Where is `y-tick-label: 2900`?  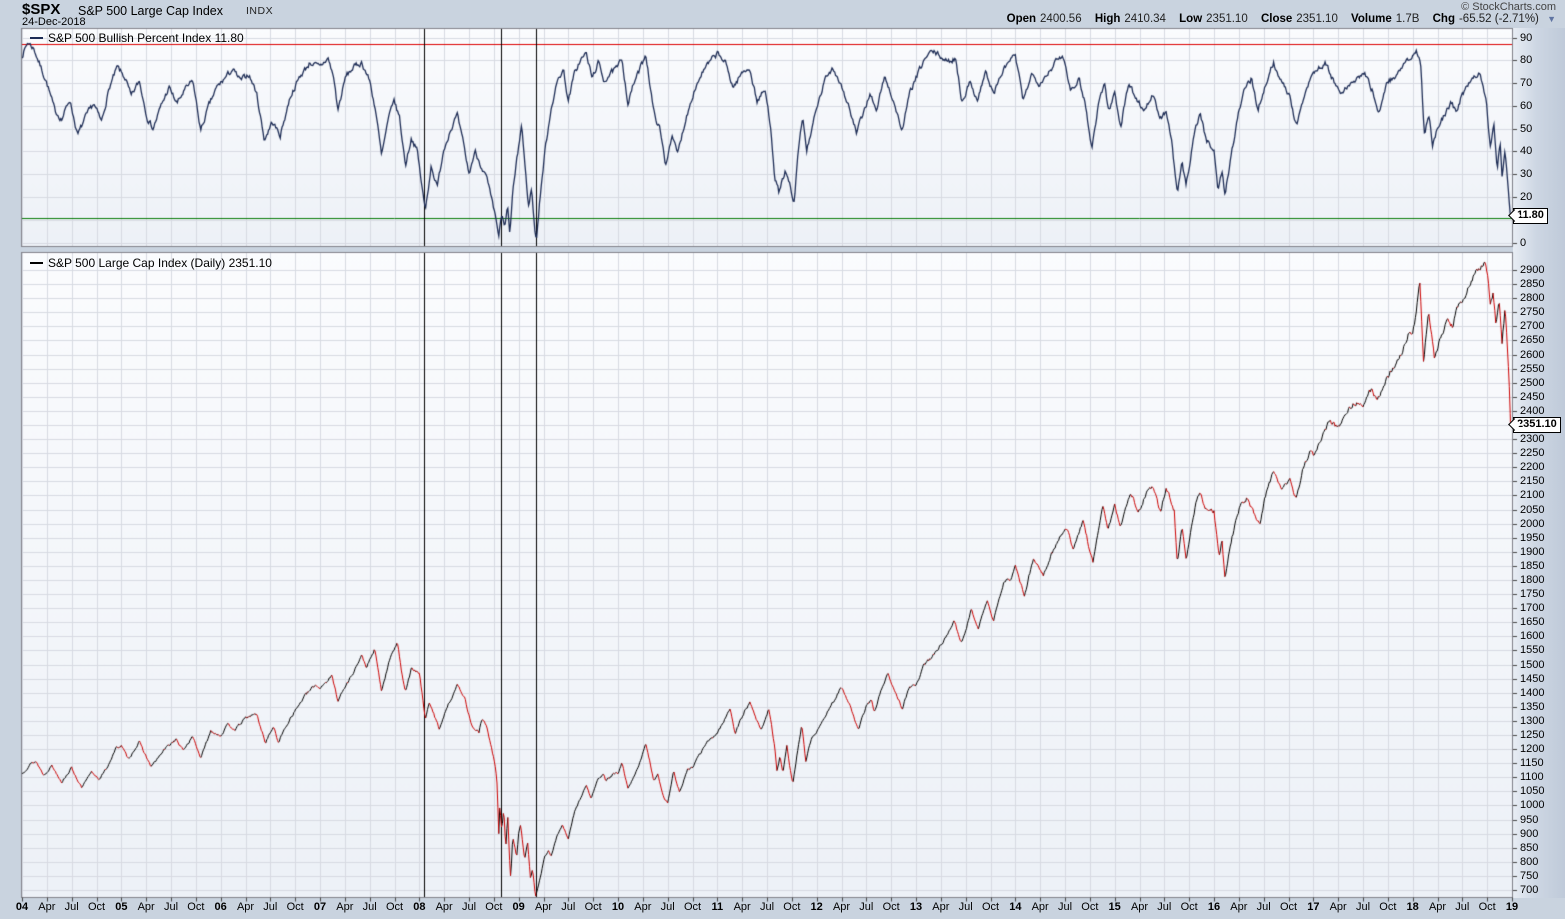
y-tick-label: 2900 is located at coordinates (1532, 270).